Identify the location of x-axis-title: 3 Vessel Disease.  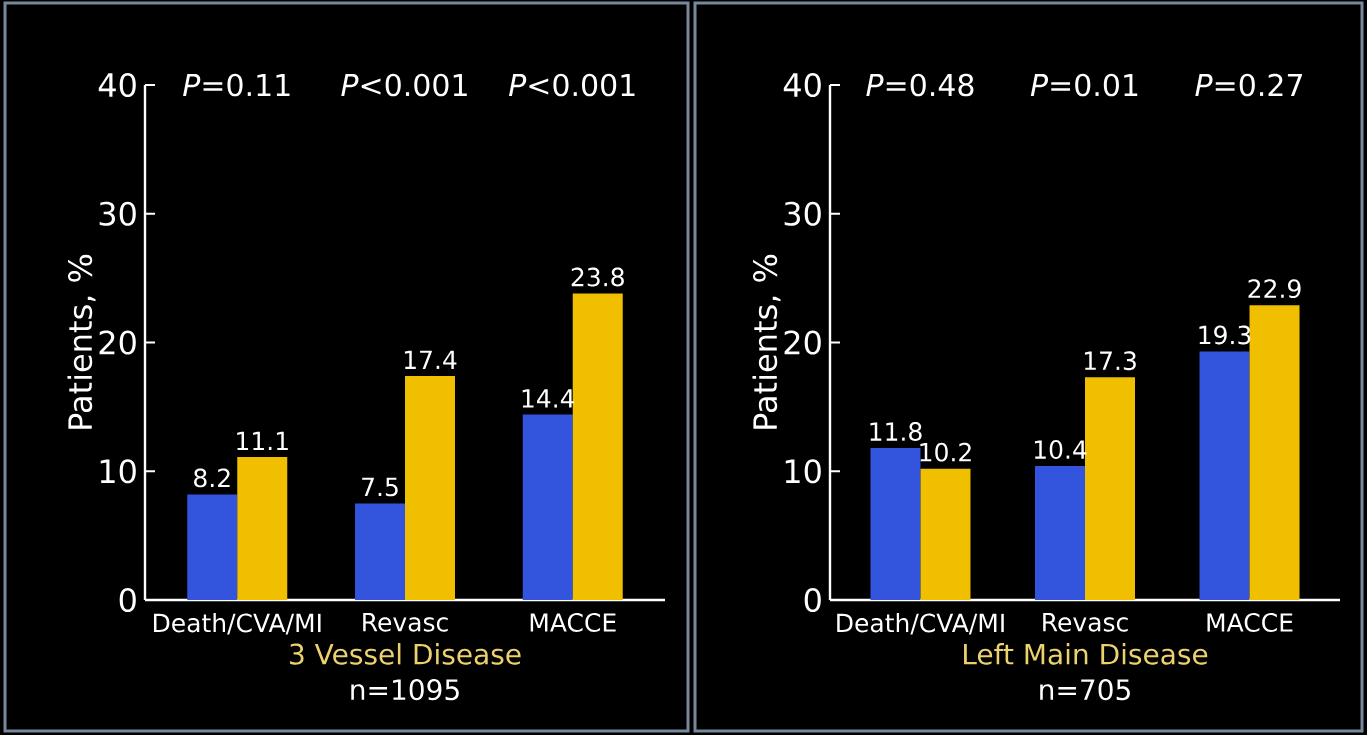
(405, 654).